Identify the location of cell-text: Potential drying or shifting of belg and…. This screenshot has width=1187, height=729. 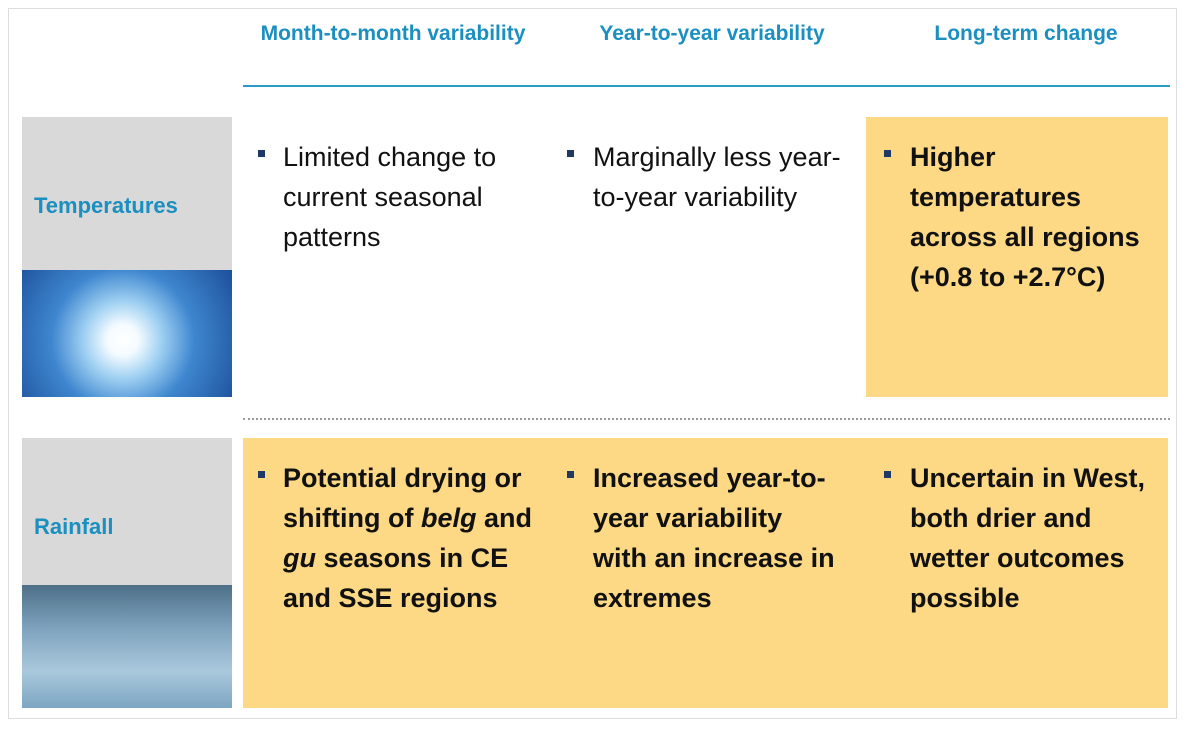
(412, 538).